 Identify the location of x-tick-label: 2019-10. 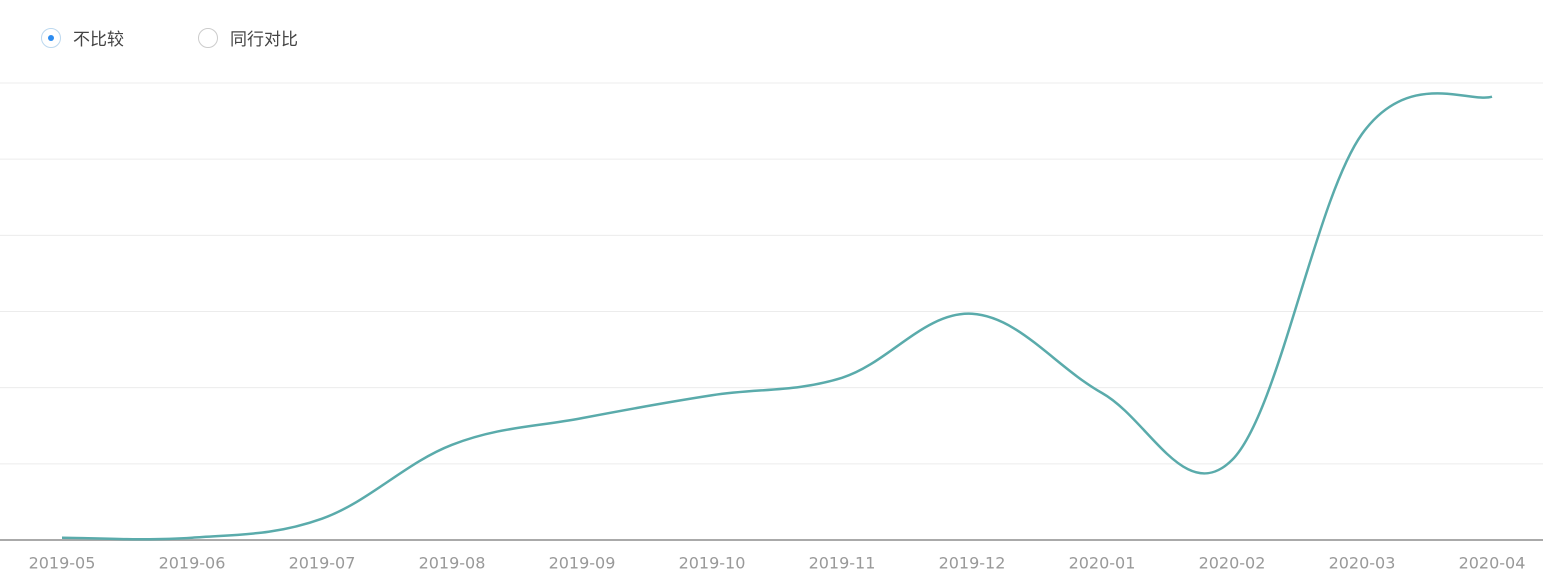
(712, 563).